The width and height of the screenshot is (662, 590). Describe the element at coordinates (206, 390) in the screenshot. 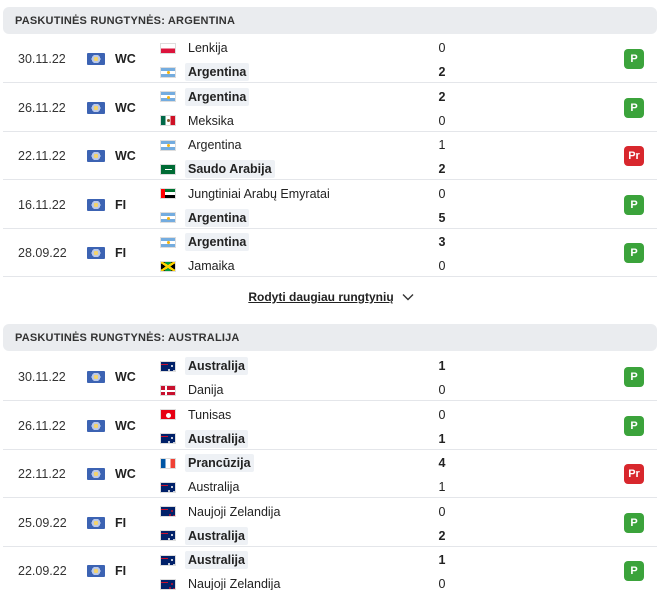

I see `team-name: Danija` at that location.